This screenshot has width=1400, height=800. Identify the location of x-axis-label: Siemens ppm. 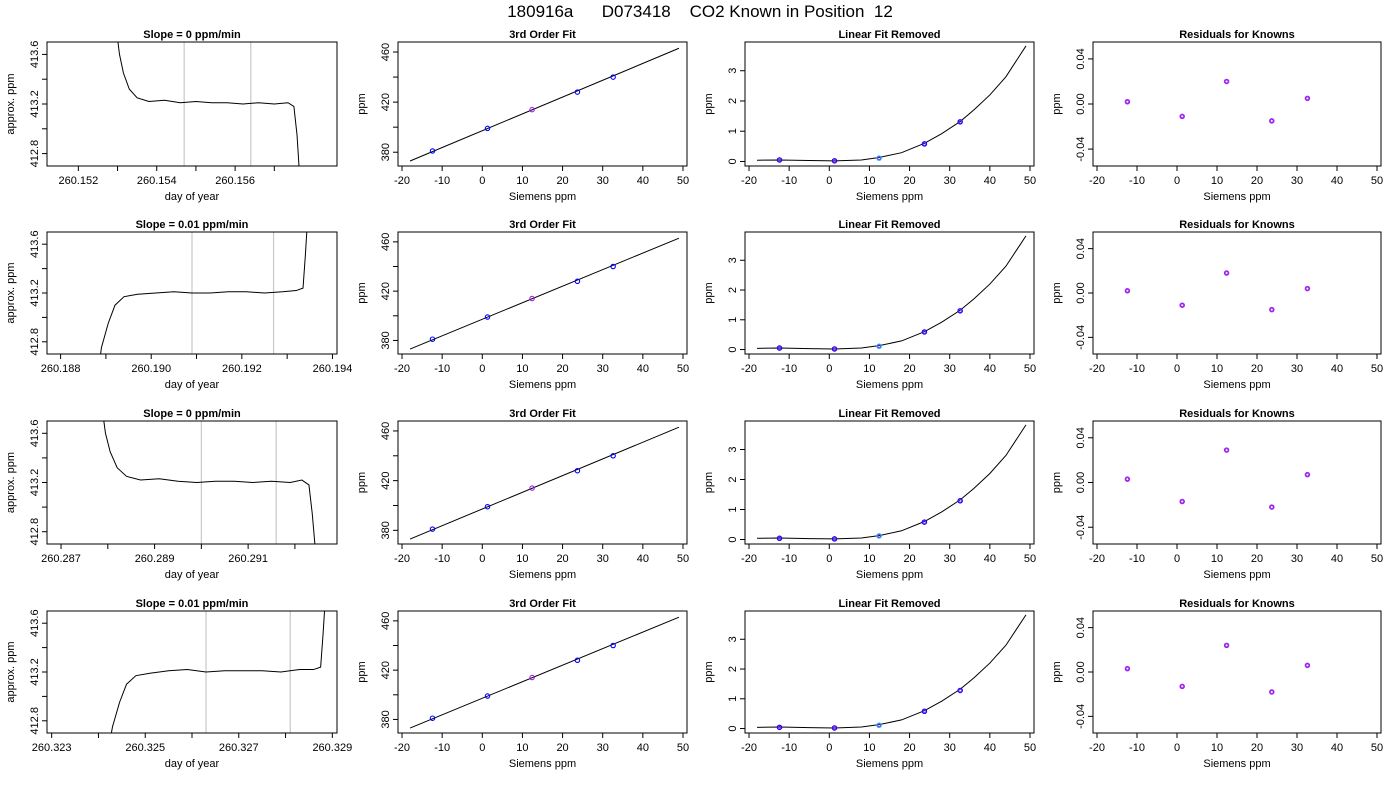
(889, 197).